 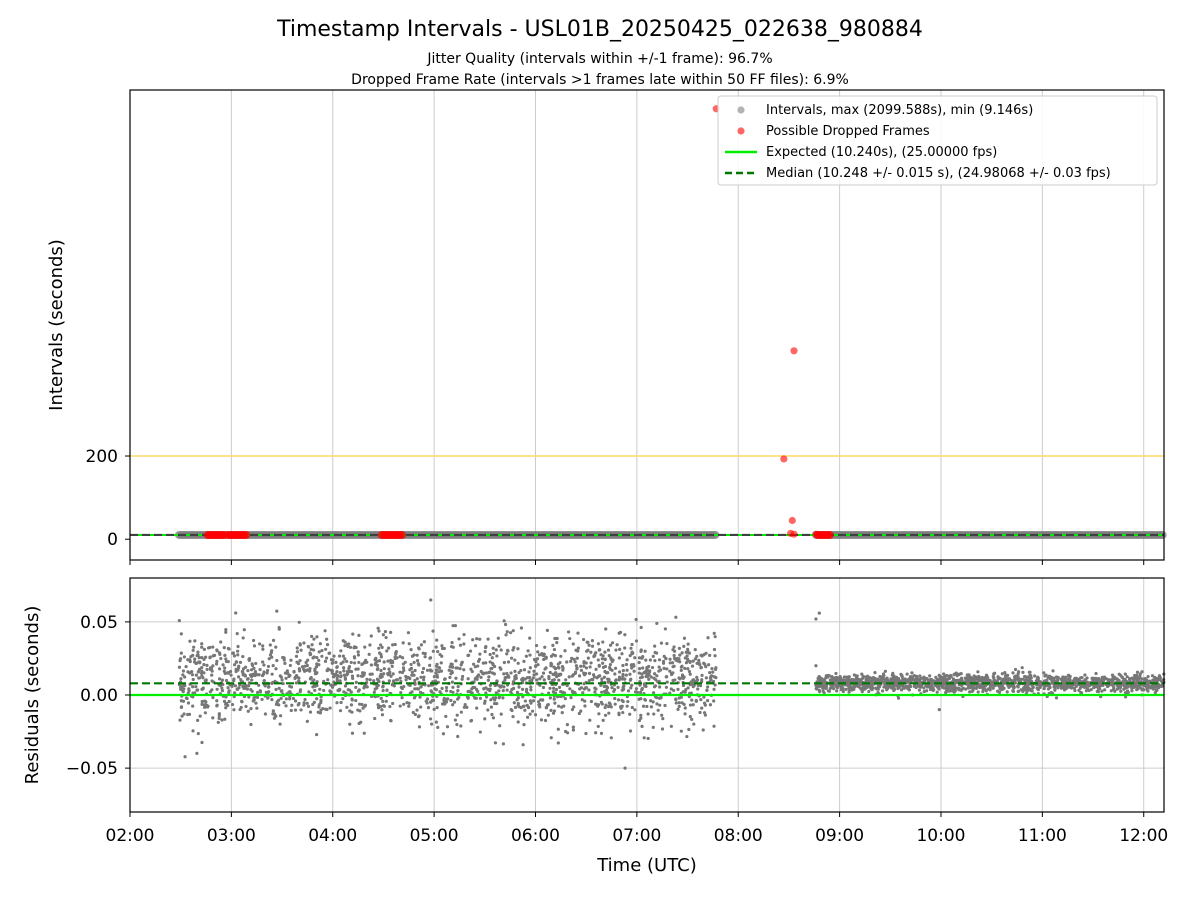 What do you see at coordinates (402, 535) in the screenshot?
I see `dropped-point` at bounding box center [402, 535].